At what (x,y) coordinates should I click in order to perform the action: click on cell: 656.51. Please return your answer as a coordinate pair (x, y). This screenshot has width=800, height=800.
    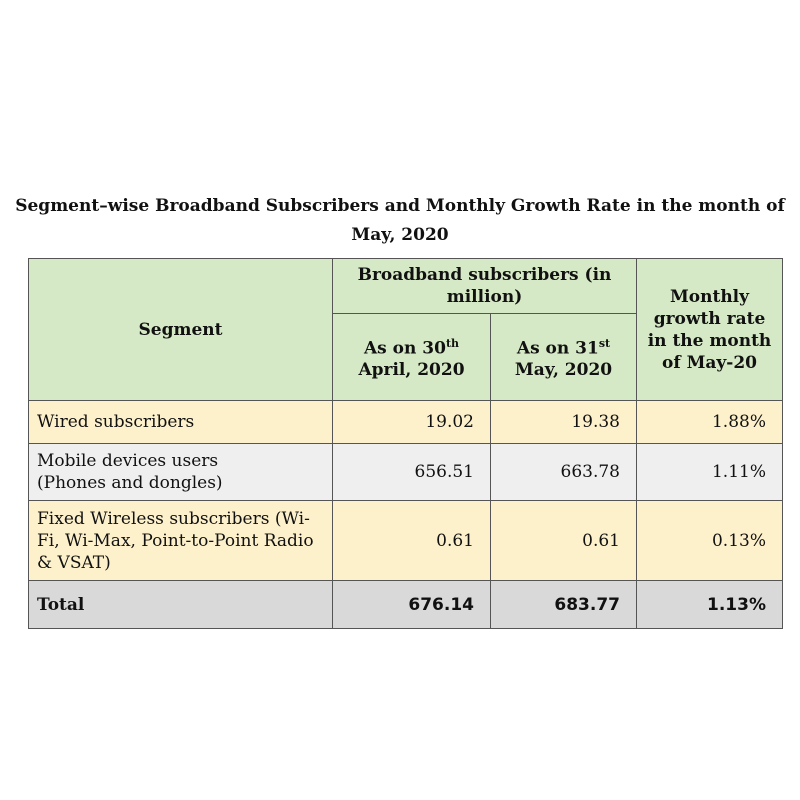
    Looking at the image, I should click on (411, 472).